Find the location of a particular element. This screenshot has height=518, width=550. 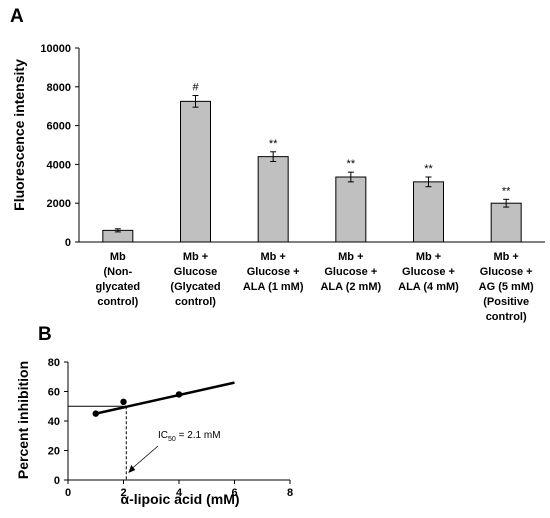

panel-b-x-tick-label: 0 is located at coordinates (68, 493).